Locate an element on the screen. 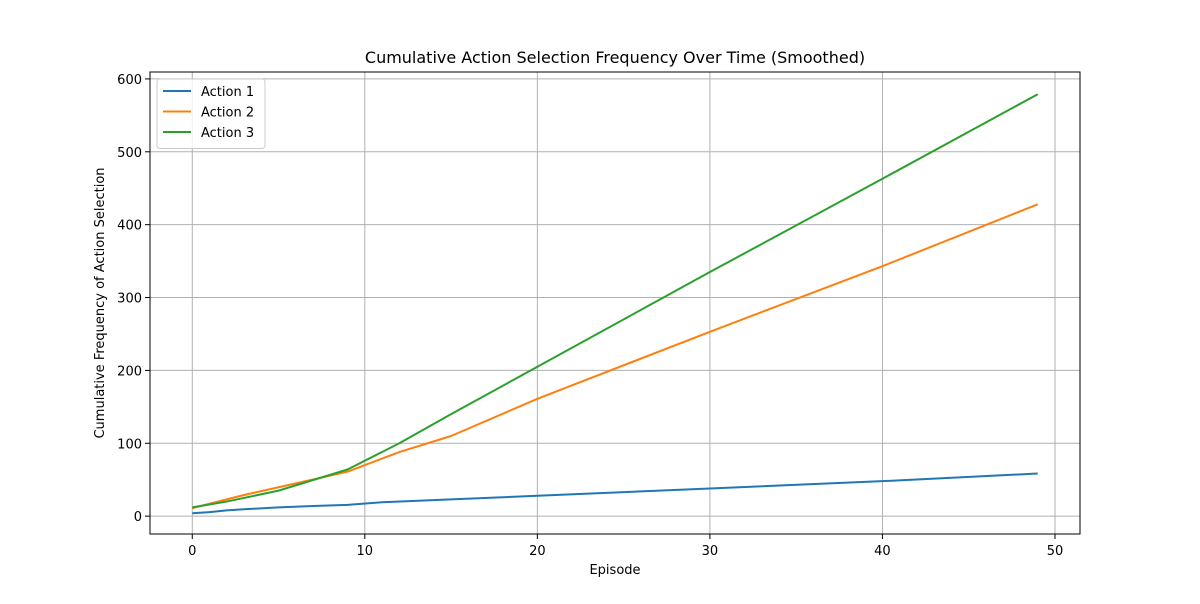  x-axis-title: Episode is located at coordinates (614, 570).